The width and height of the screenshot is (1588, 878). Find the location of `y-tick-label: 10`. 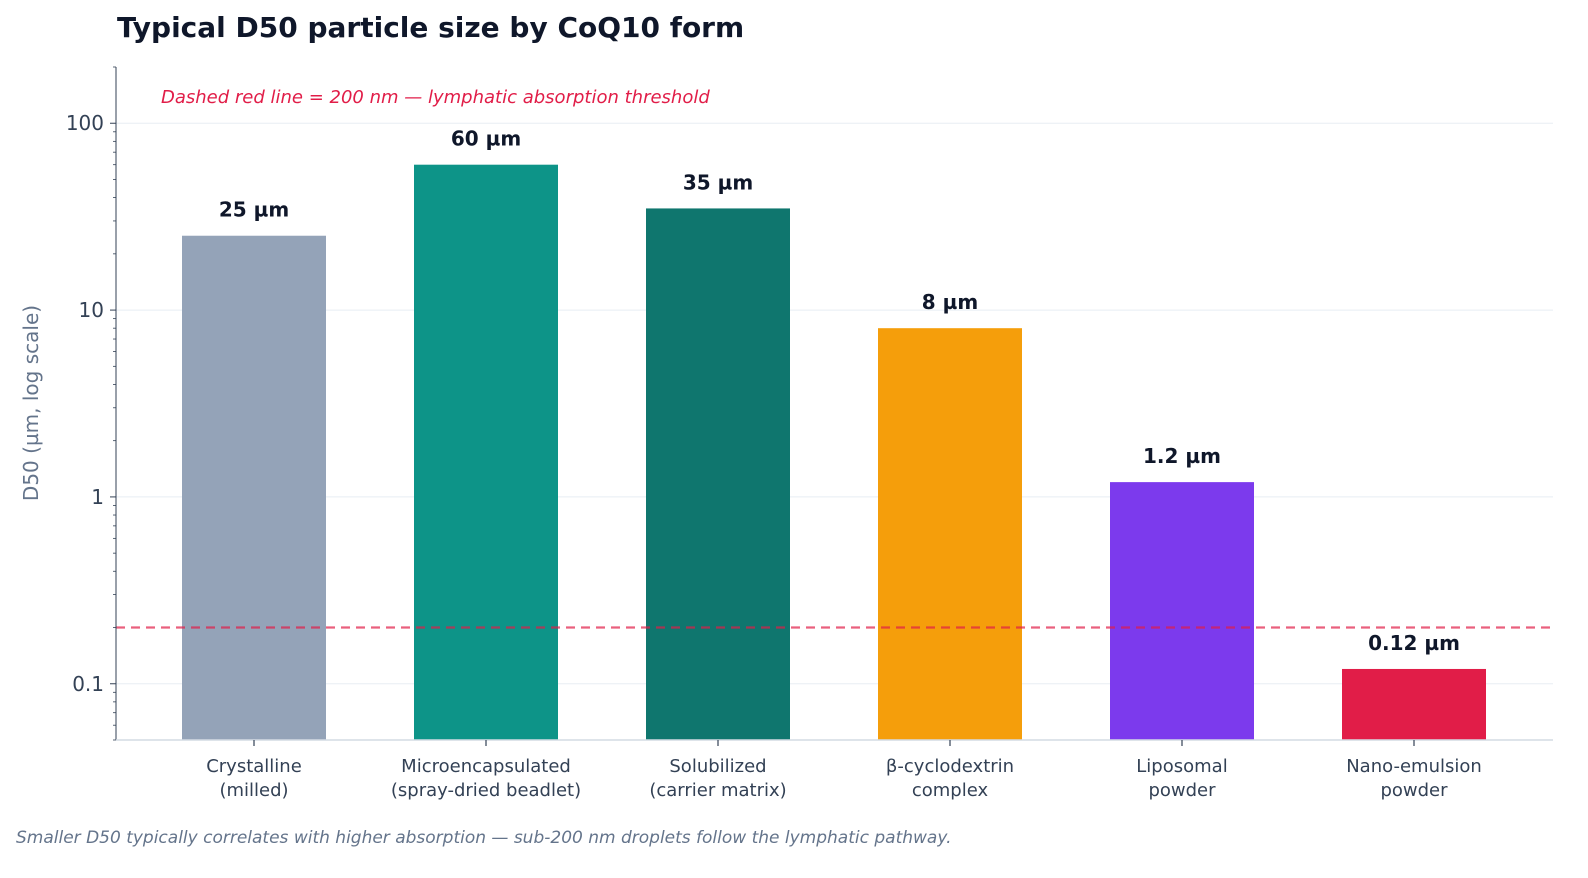

y-tick-label: 10 is located at coordinates (91, 310).